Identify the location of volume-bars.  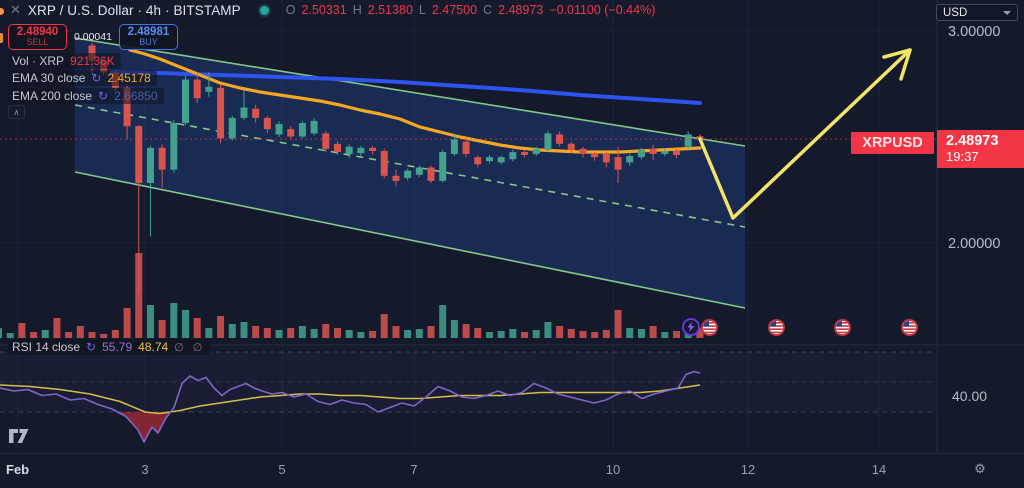
(352, 295).